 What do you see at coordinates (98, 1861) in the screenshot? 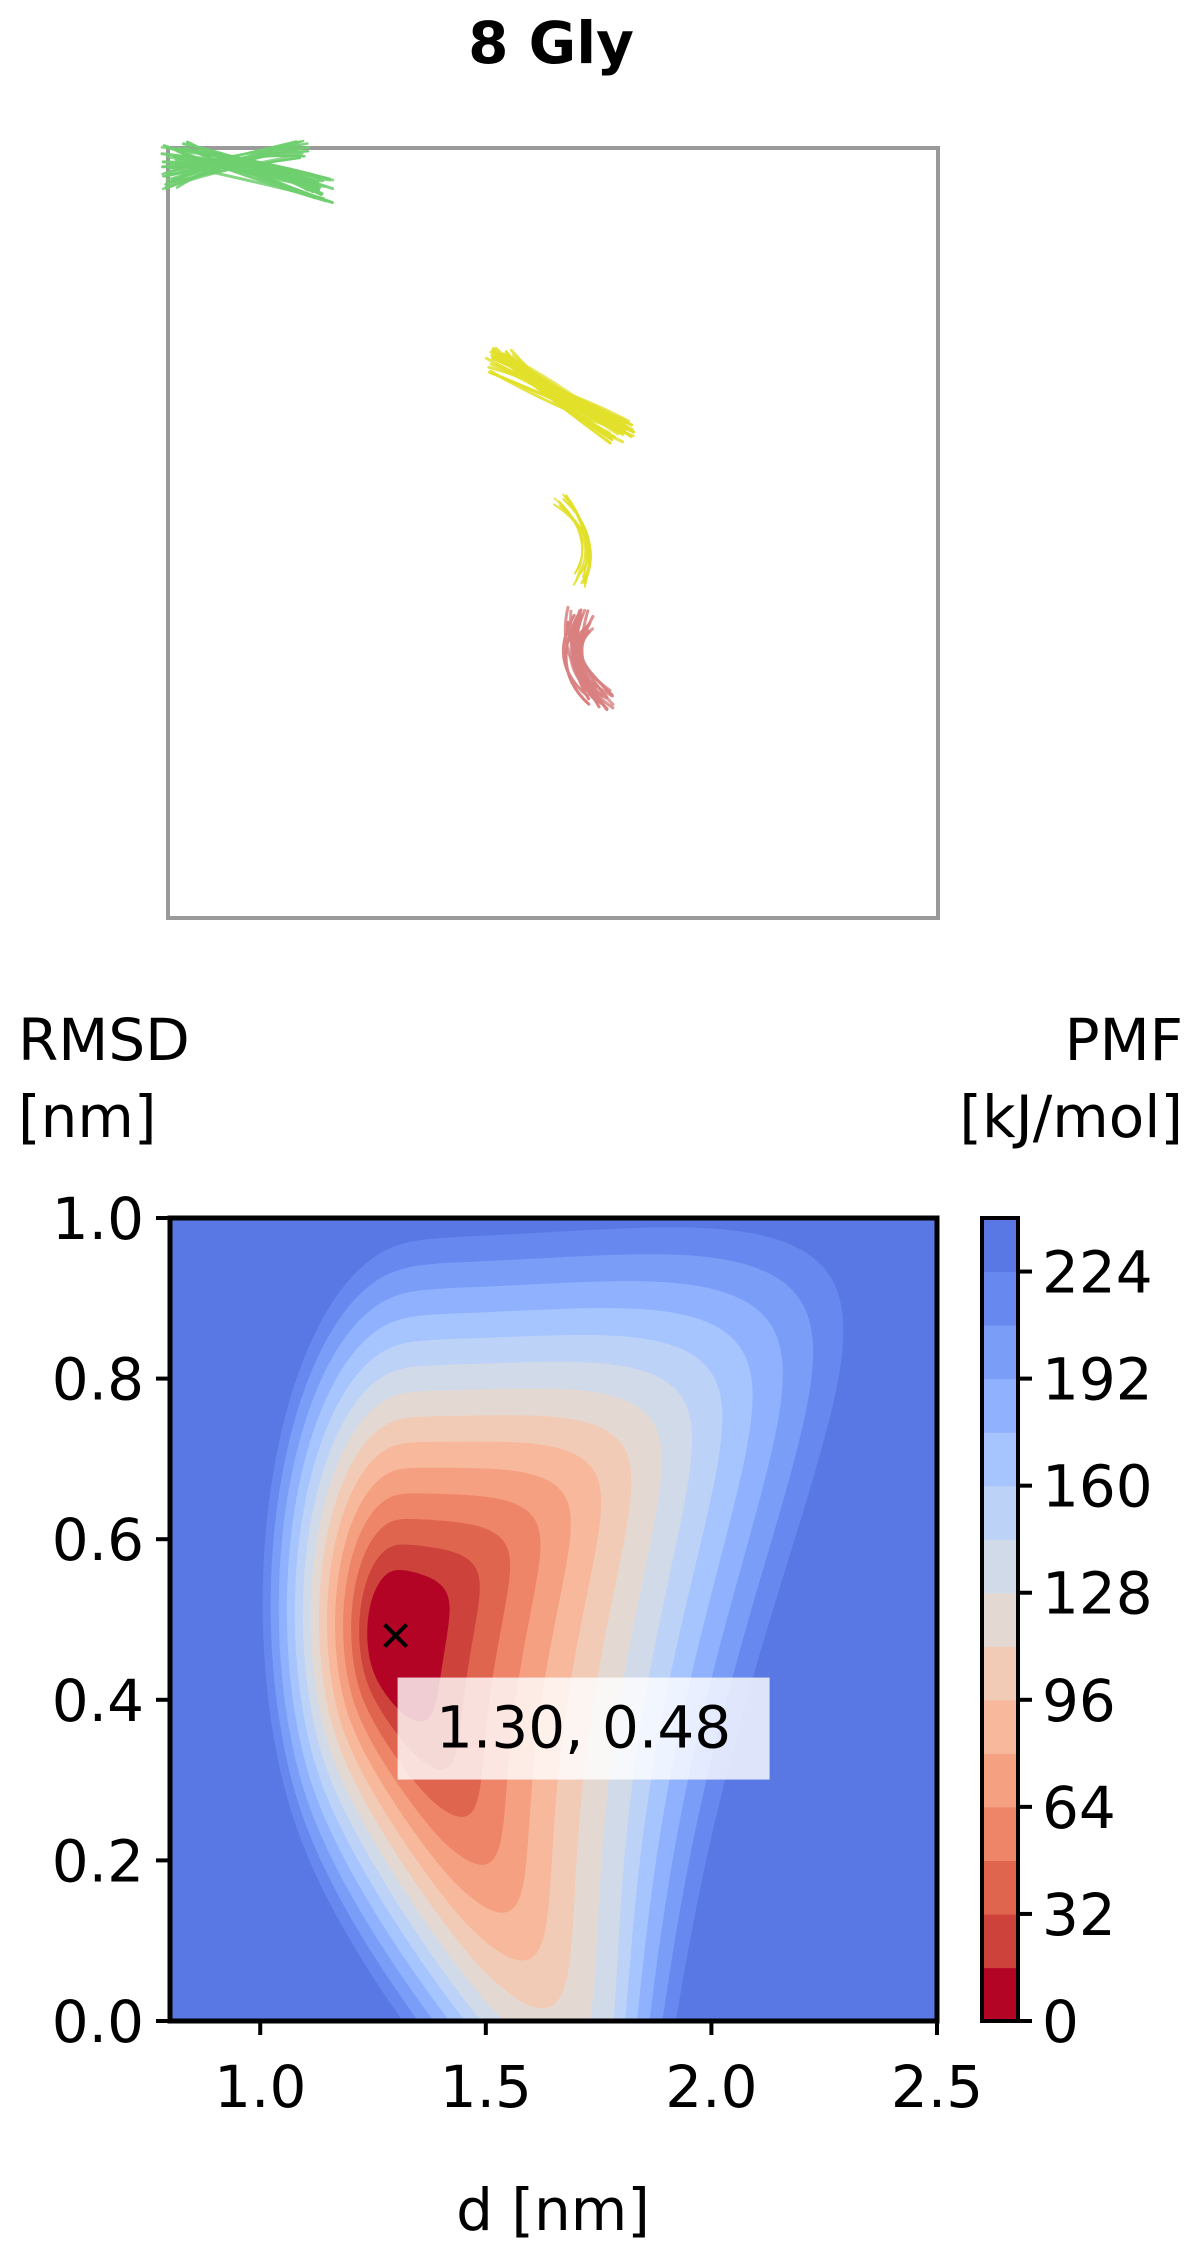
I see `y-tick-label: 0.2` at bounding box center [98, 1861].